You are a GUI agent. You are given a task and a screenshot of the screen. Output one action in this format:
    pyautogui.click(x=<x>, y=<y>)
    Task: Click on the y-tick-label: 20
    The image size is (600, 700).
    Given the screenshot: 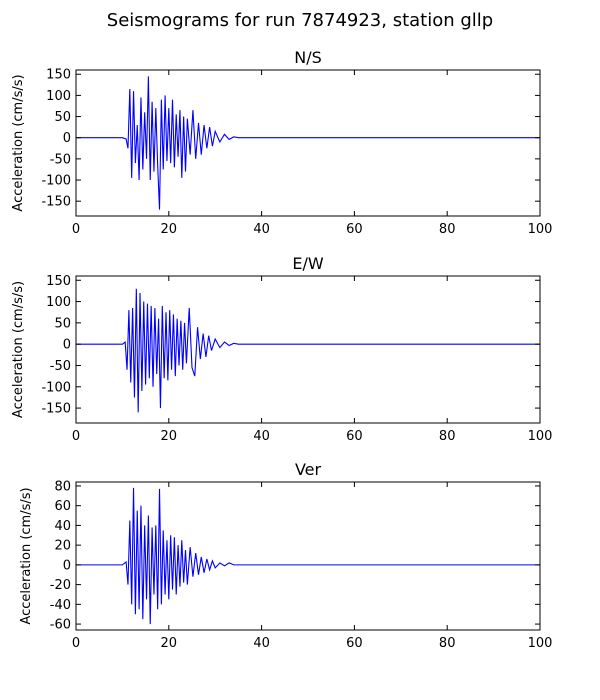 What is the action you would take?
    pyautogui.click(x=62, y=546)
    